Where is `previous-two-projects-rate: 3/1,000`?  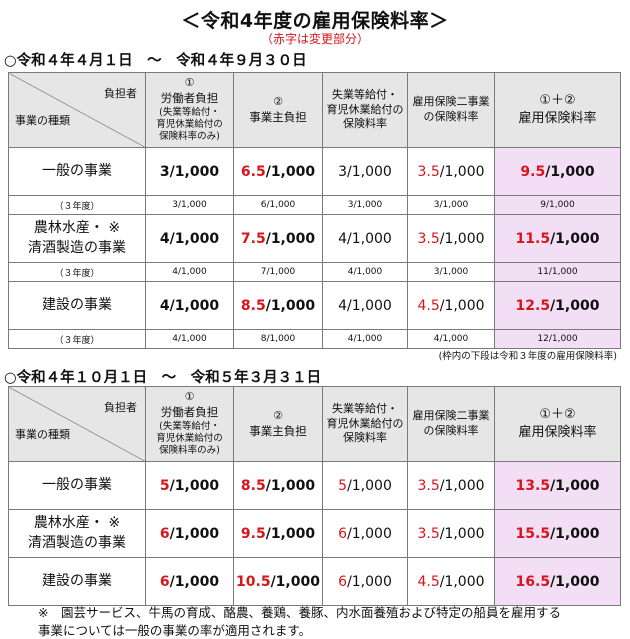 previous-two-projects-rate: 3/1,000 is located at coordinates (451, 272).